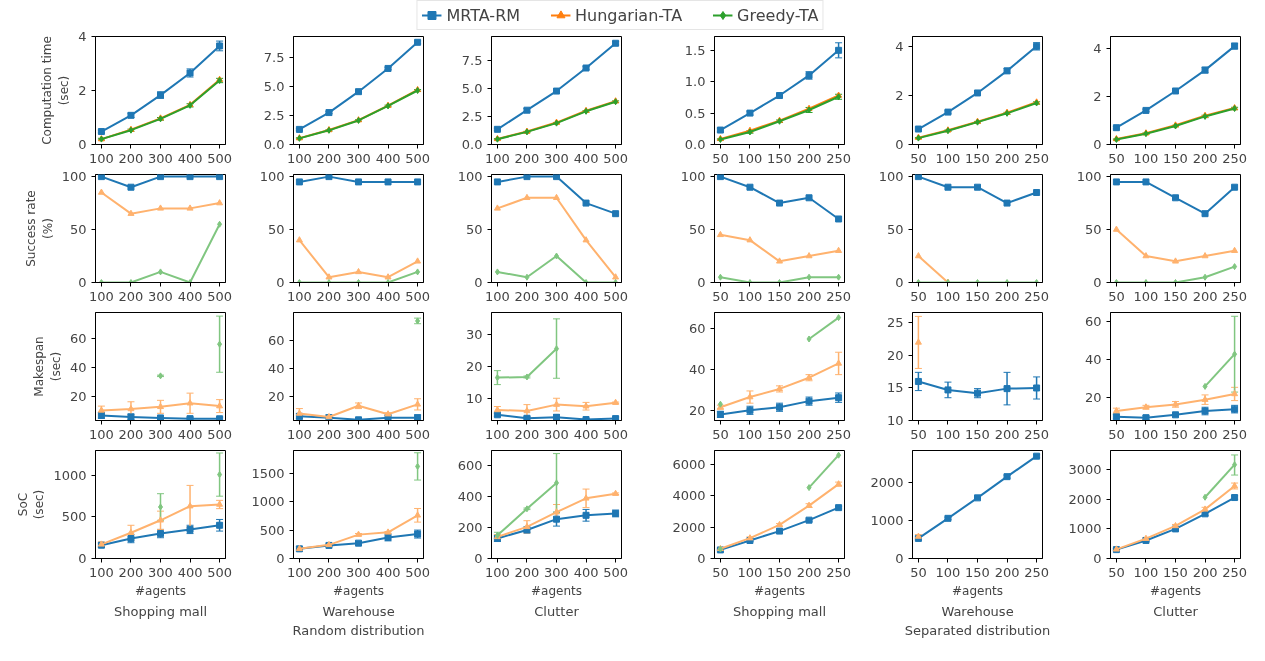 This screenshot has width=1265, height=661. What do you see at coordinates (977, 611) in the screenshot?
I see `text: Warehouse` at bounding box center [977, 611].